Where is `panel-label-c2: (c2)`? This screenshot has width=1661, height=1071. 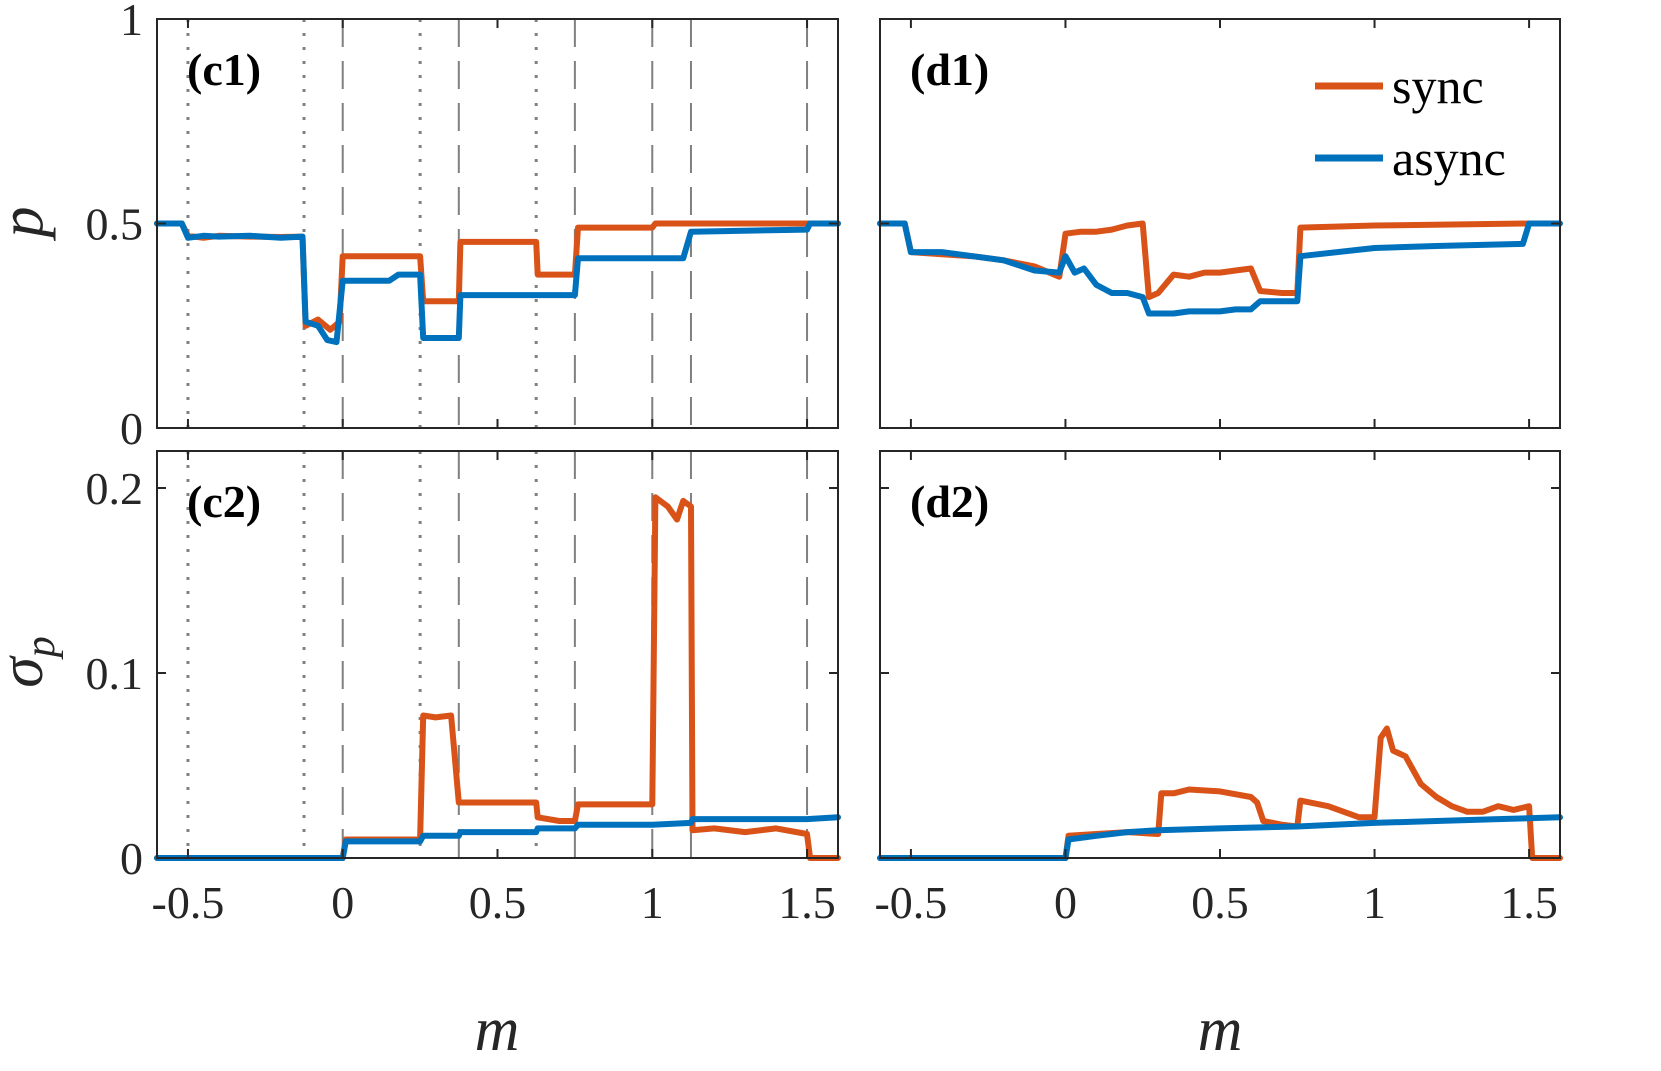 panel-label-c2: (c2) is located at coordinates (224, 501).